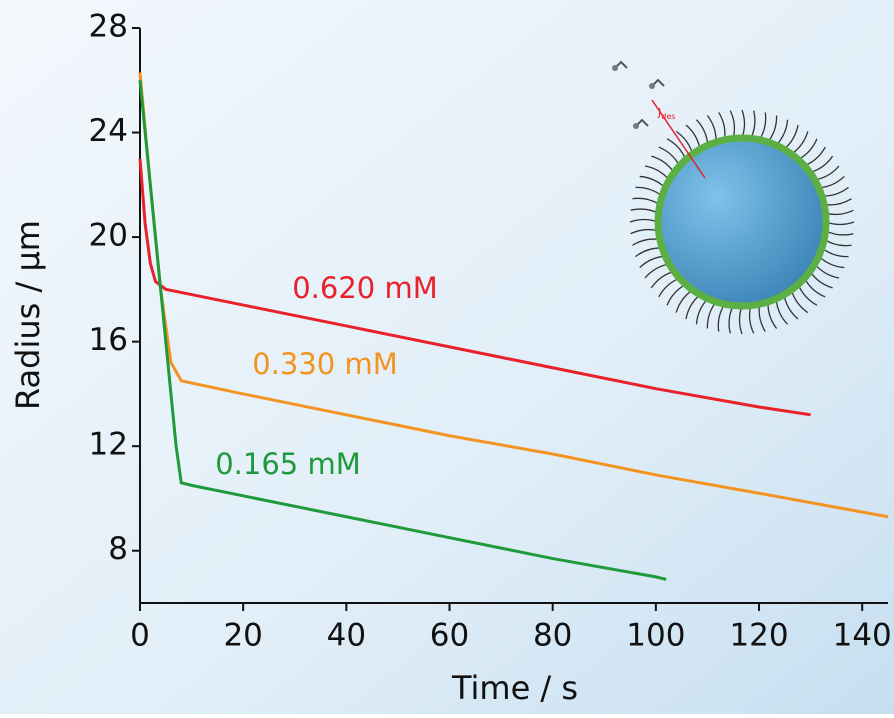 The image size is (894, 718). Describe the element at coordinates (365, 288) in the screenshot. I see `series-label: 0.620 mM` at that location.